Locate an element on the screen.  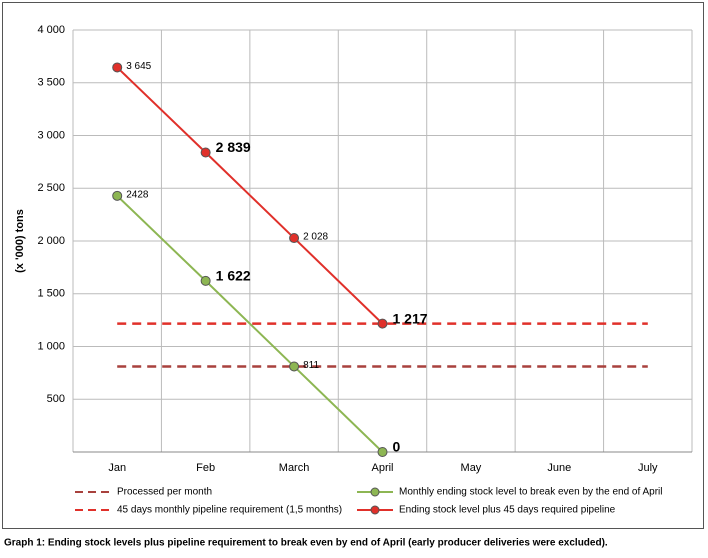
y-axis-label: (x '000) tons is located at coordinates (20, 241).